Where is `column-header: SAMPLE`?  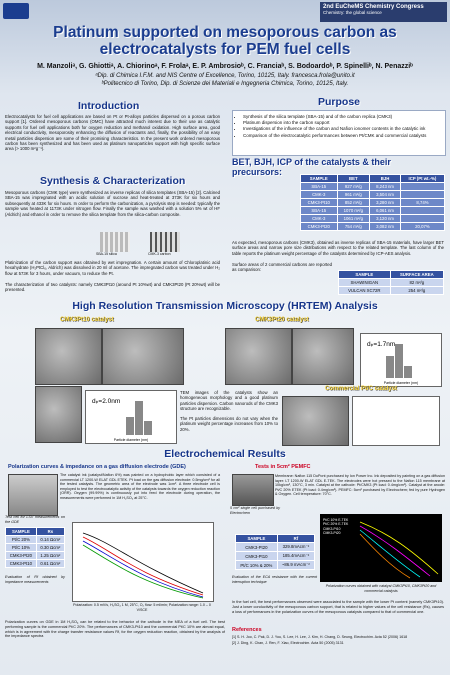 column-header: SAMPLE is located at coordinates (256, 538).